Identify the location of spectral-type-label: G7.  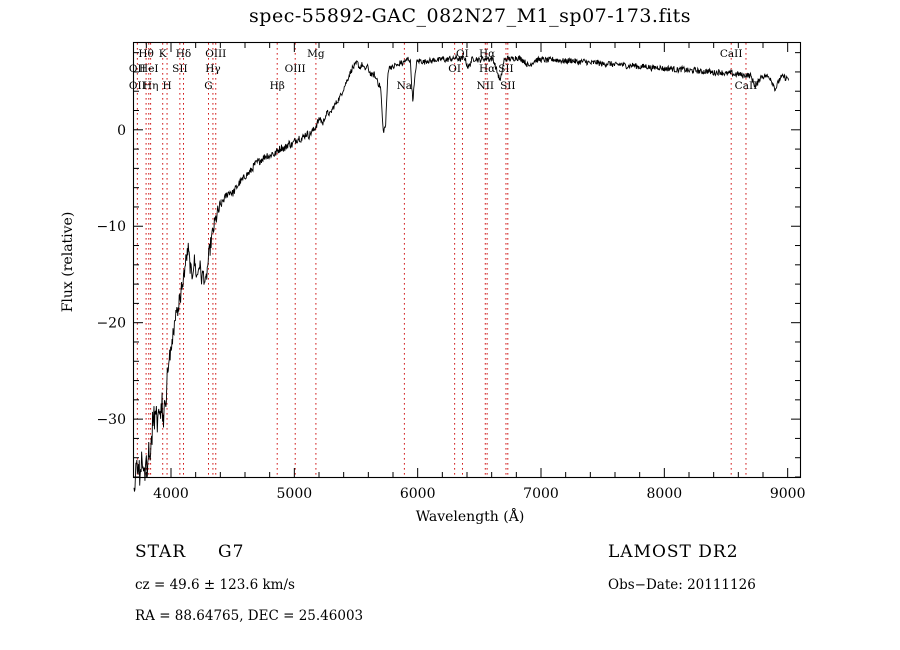
(231, 552).